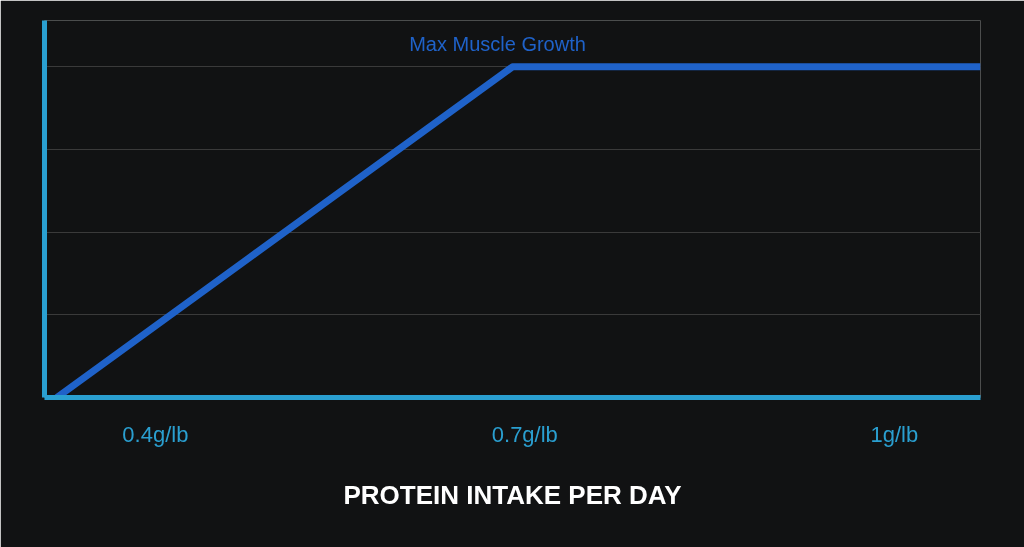 This screenshot has height=547, width=1024. Describe the element at coordinates (894, 434) in the screenshot. I see `x-tick-label: 1g/lb` at that location.